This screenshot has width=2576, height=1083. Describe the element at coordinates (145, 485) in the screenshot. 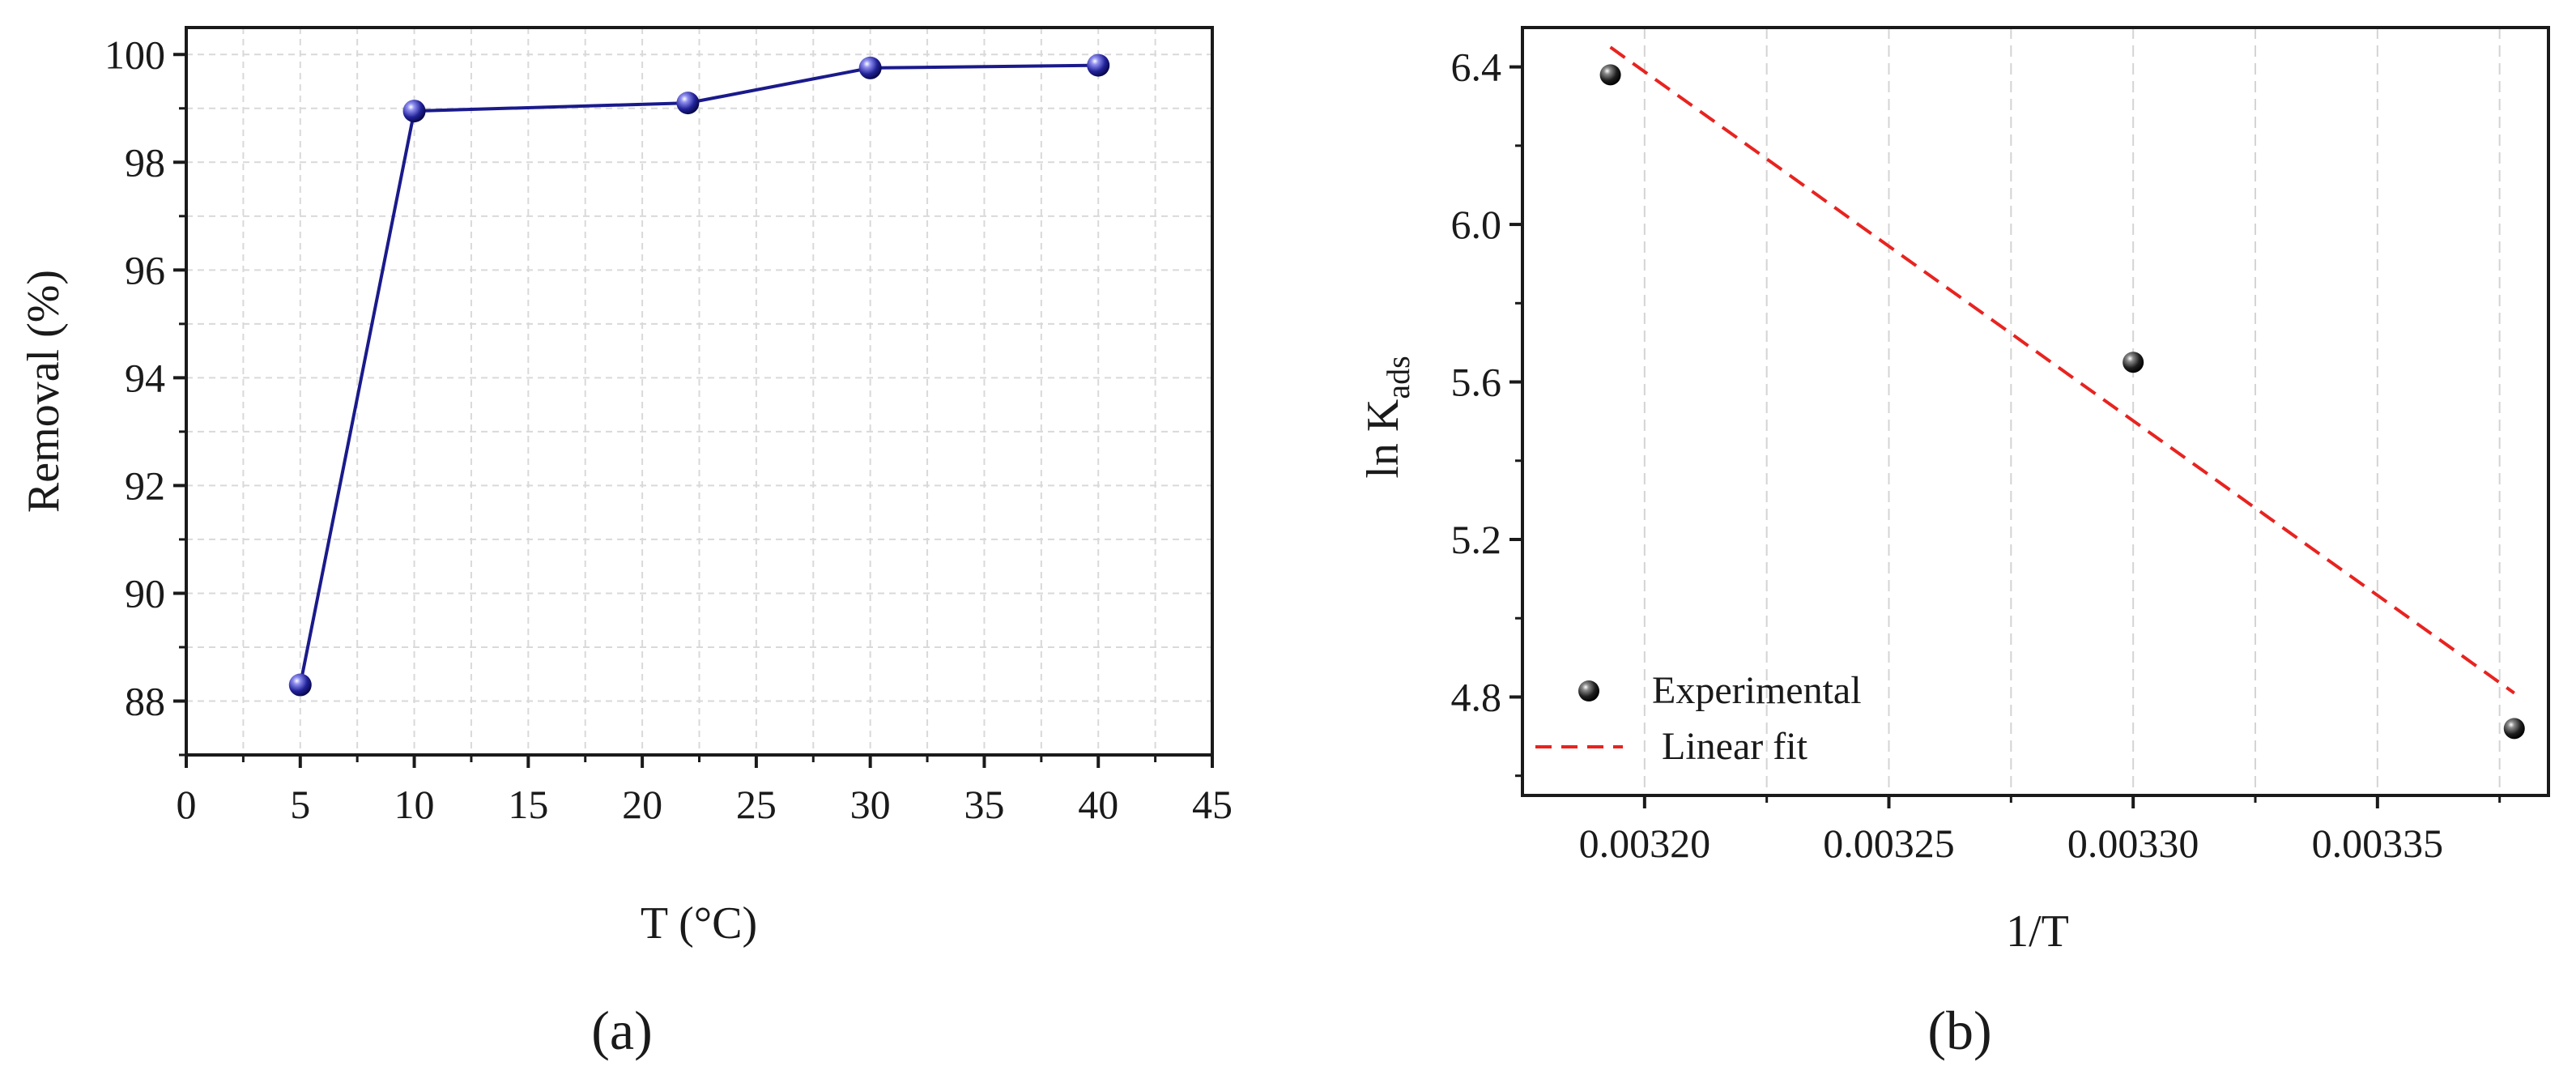

I see `y-tick-label: 92` at that location.